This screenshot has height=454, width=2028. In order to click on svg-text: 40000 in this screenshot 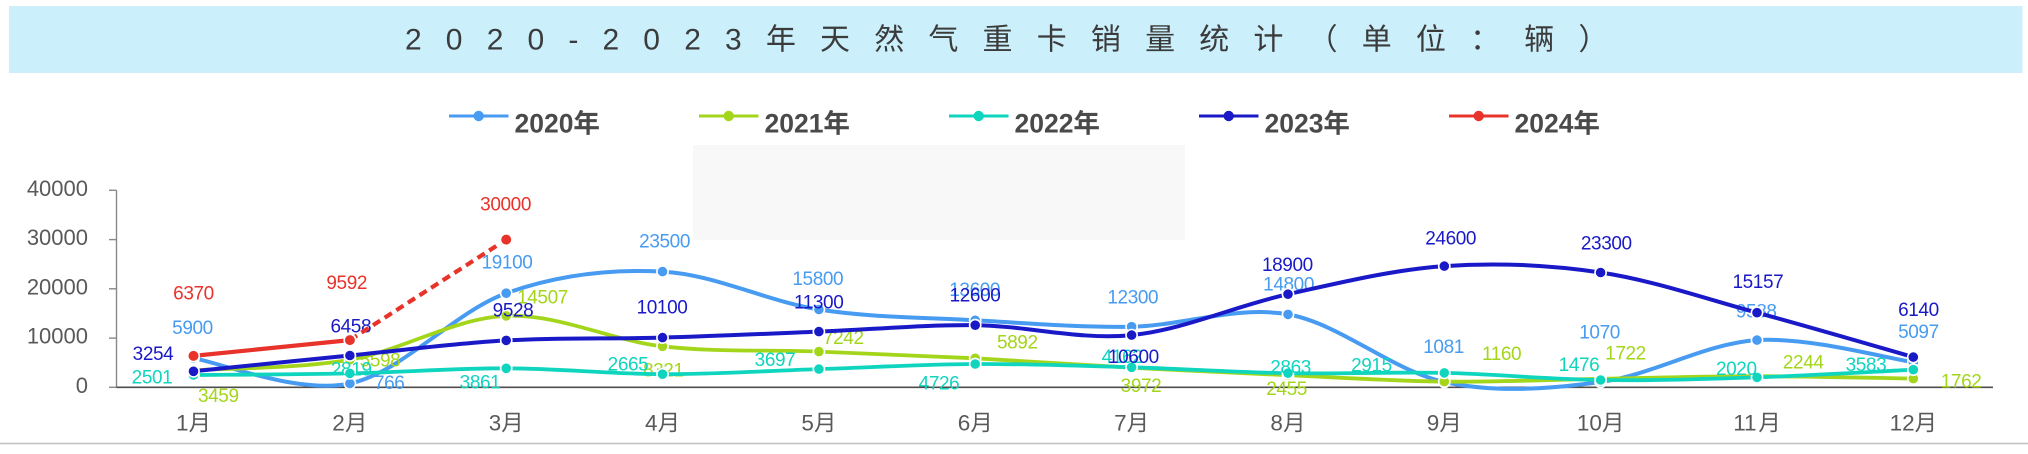, I will do `click(57, 188)`.